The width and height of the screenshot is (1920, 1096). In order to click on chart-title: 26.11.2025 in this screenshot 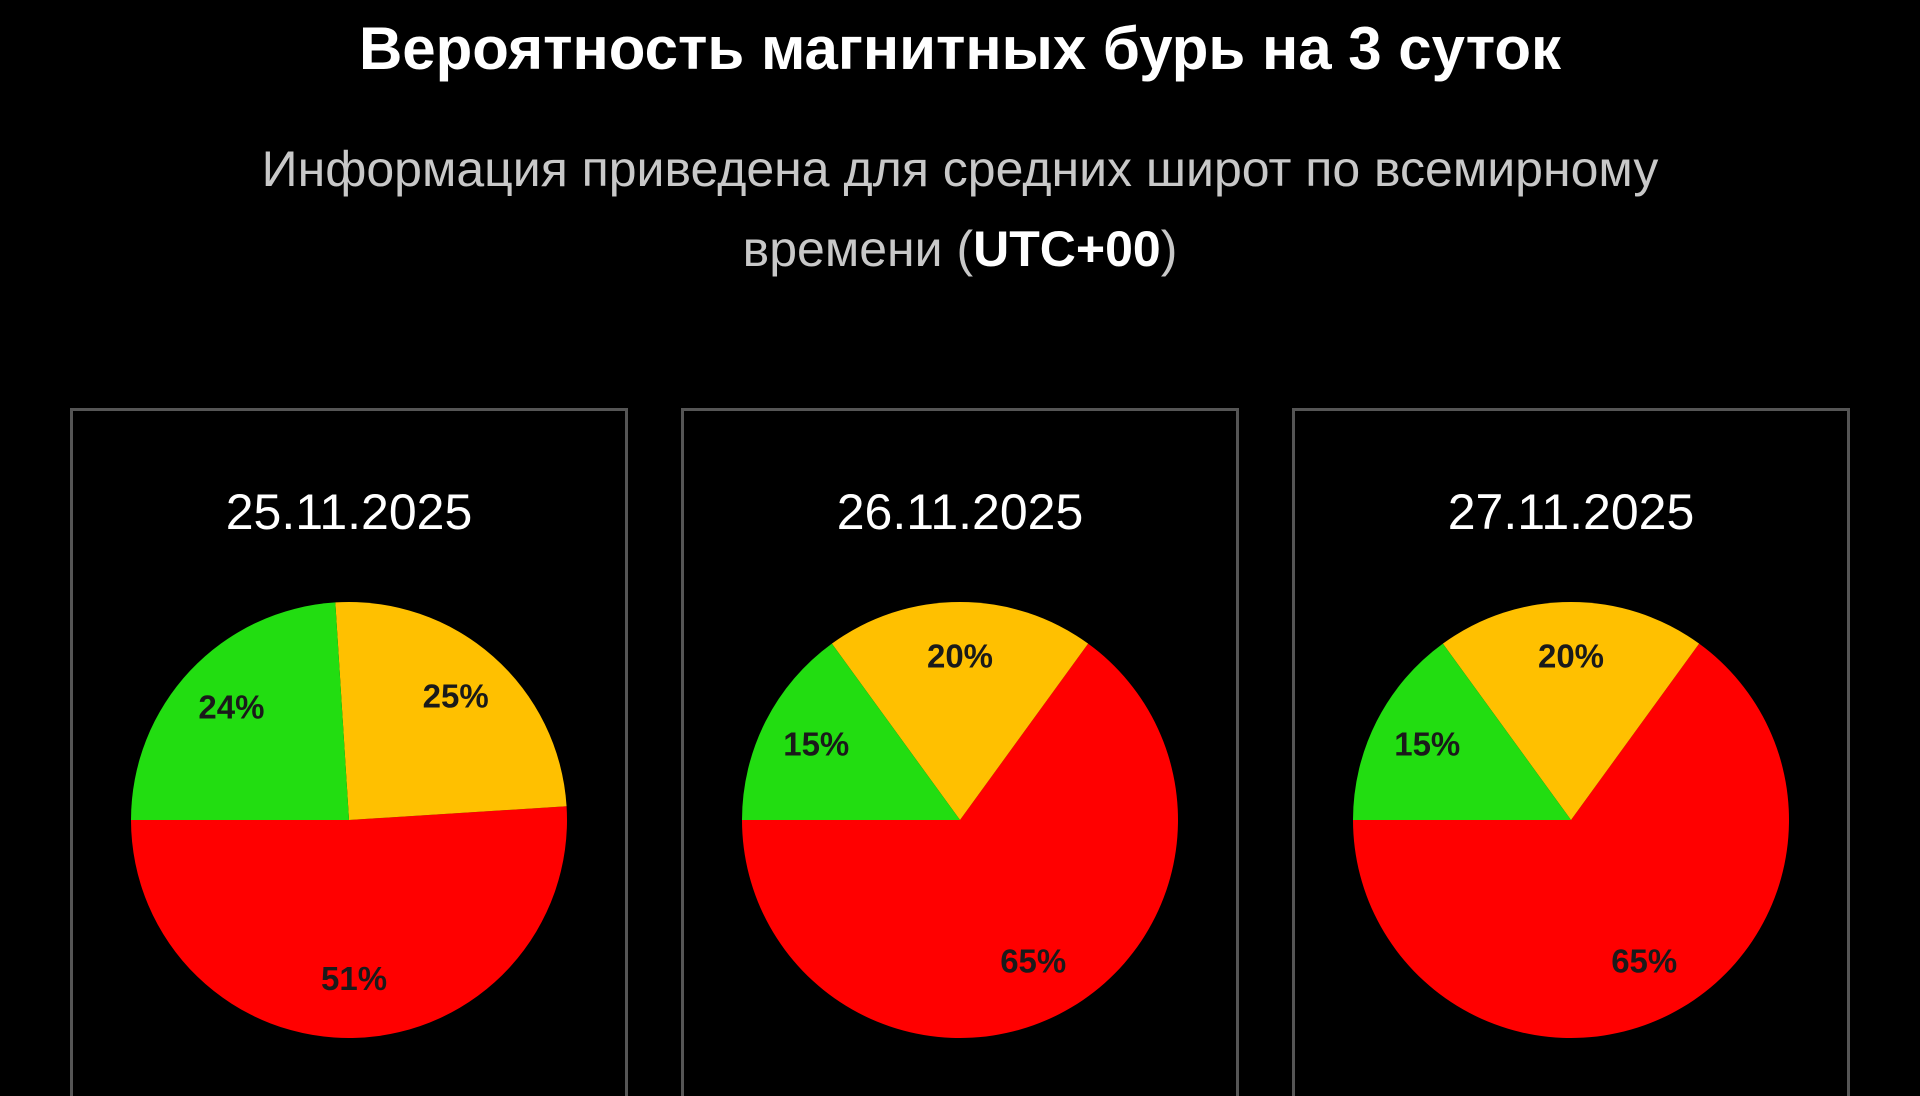, I will do `click(960, 512)`.